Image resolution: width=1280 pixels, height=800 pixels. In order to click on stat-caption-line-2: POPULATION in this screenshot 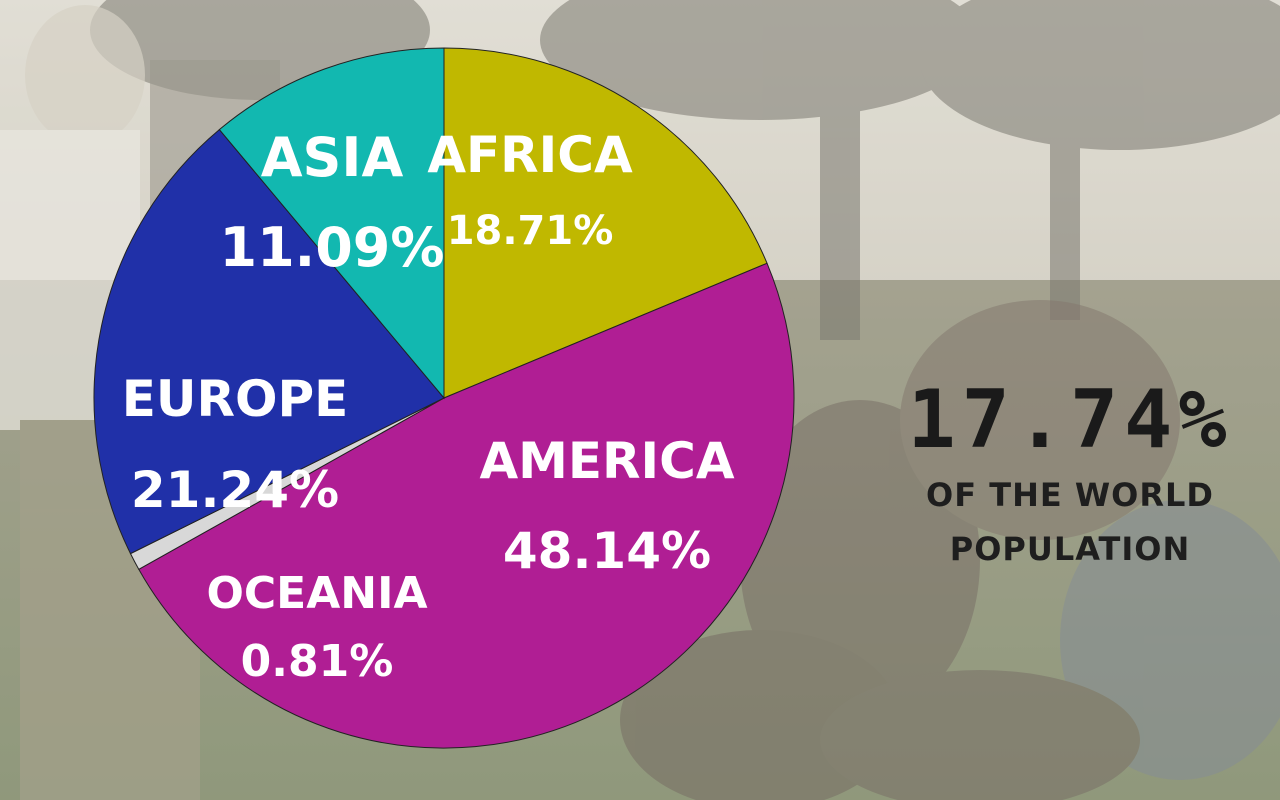, I will do `click(1070, 549)`.